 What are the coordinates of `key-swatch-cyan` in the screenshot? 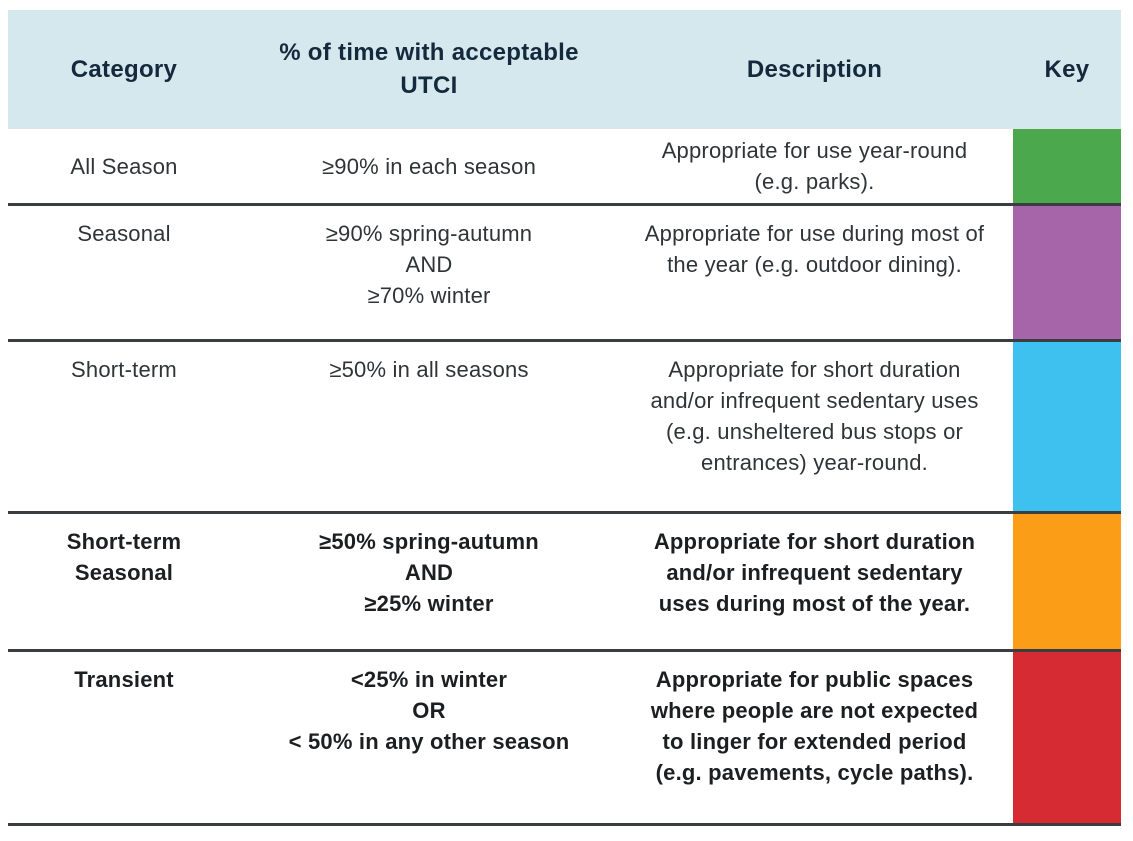 It's located at (1067, 426).